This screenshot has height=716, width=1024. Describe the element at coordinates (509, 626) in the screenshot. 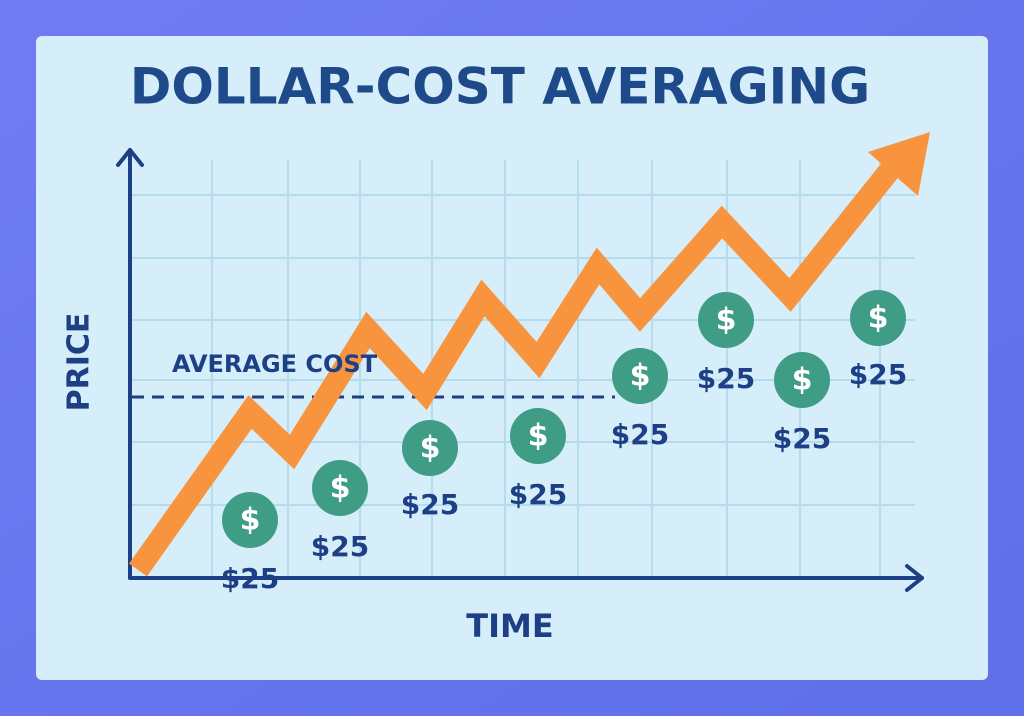

I see `x-axis-label: TIME` at that location.